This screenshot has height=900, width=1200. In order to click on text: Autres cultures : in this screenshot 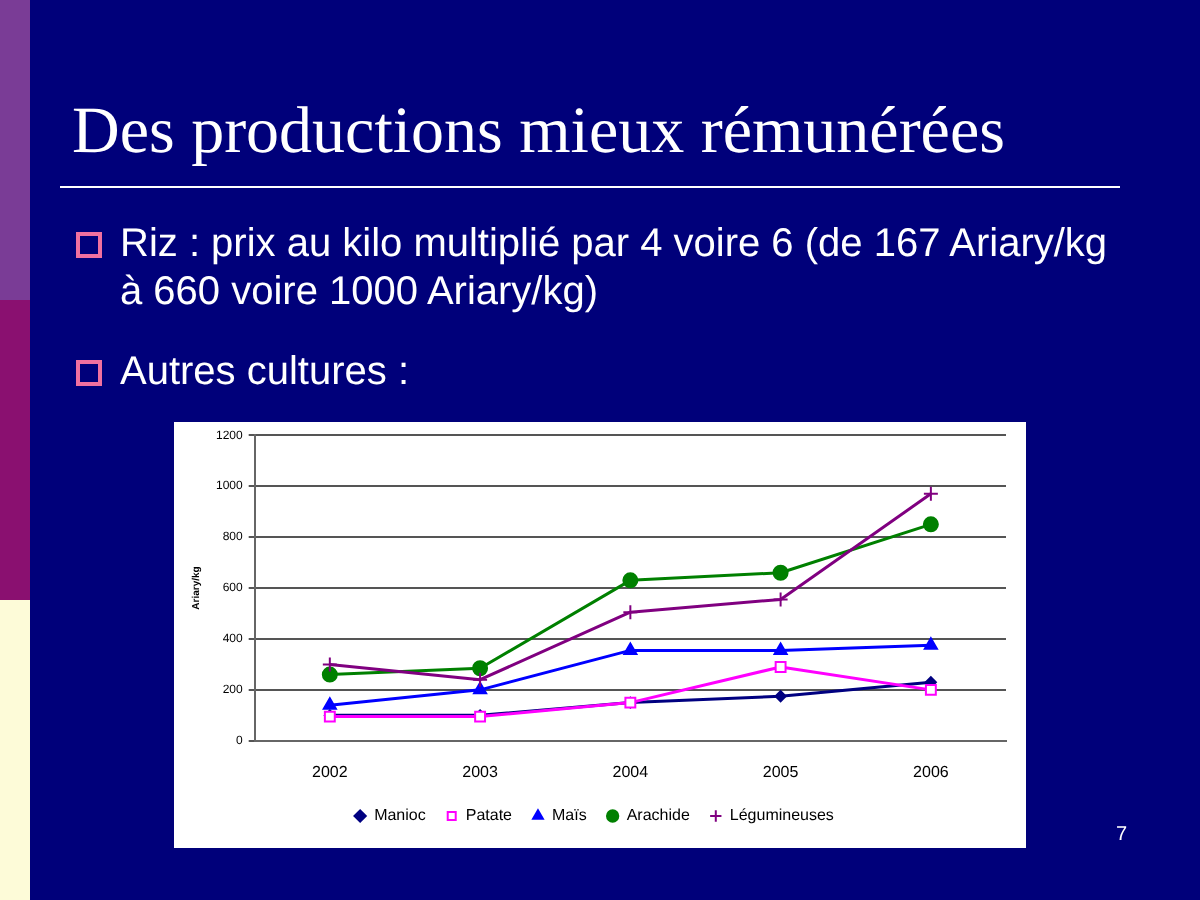, I will do `click(266, 372)`.